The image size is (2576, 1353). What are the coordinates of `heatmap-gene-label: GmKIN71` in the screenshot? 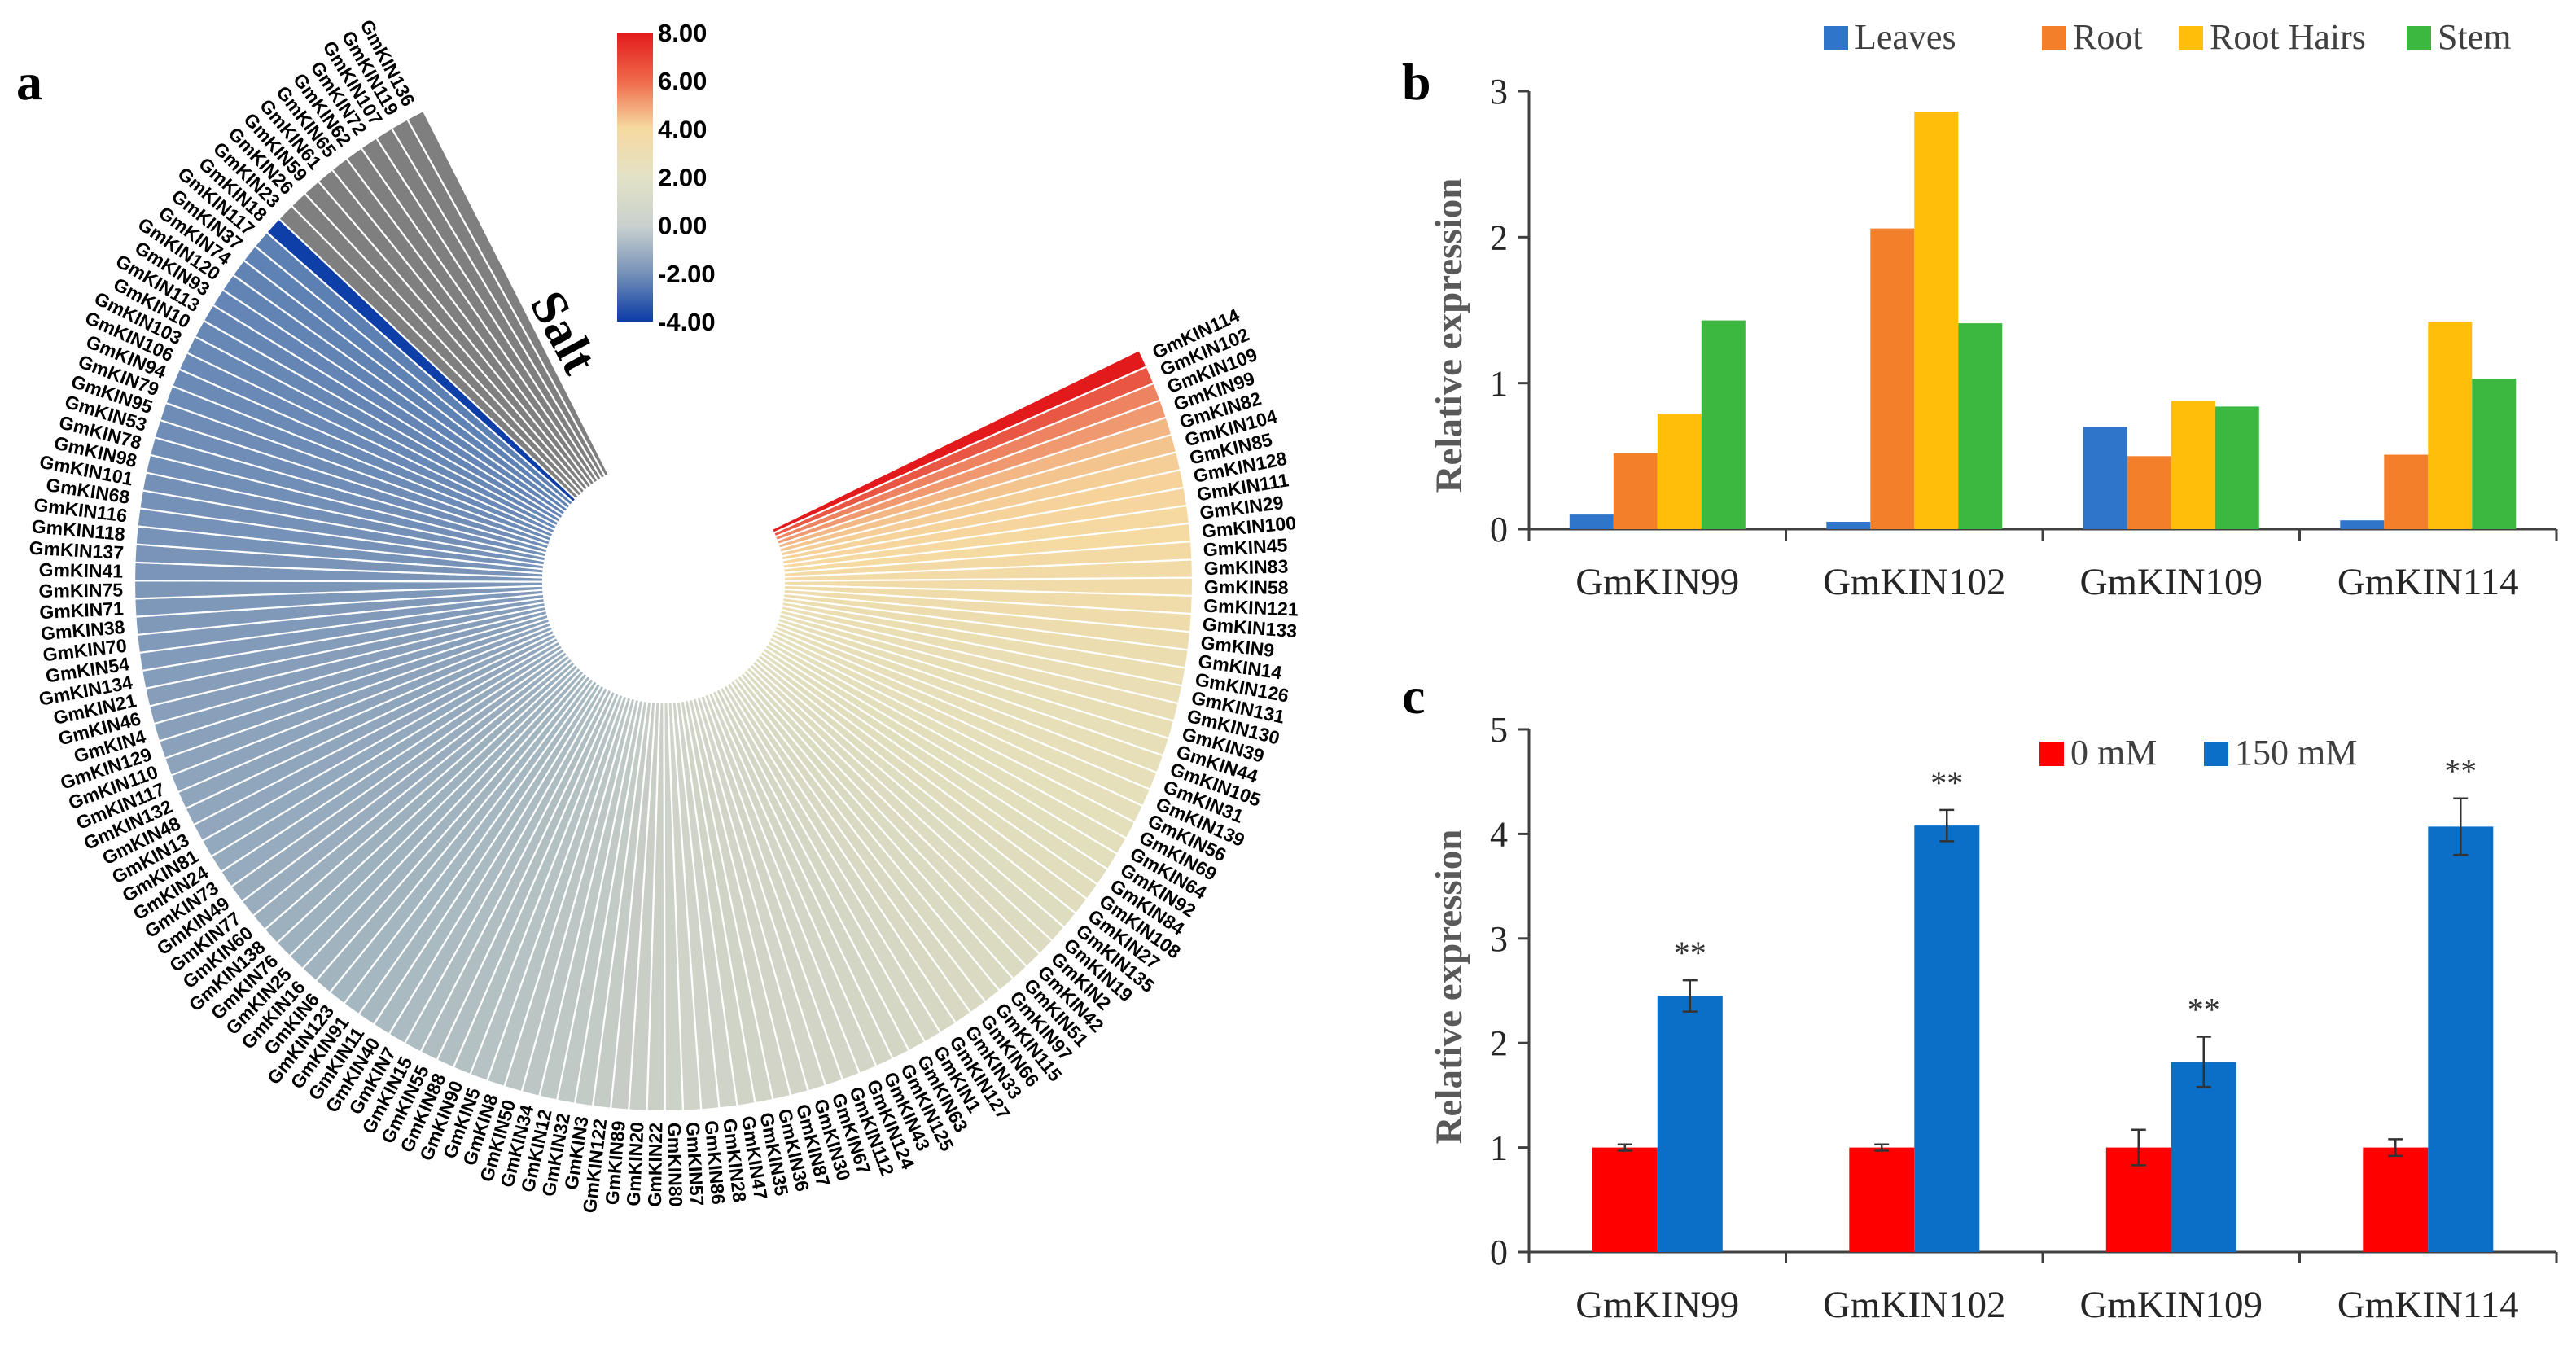 It's located at (82, 610).